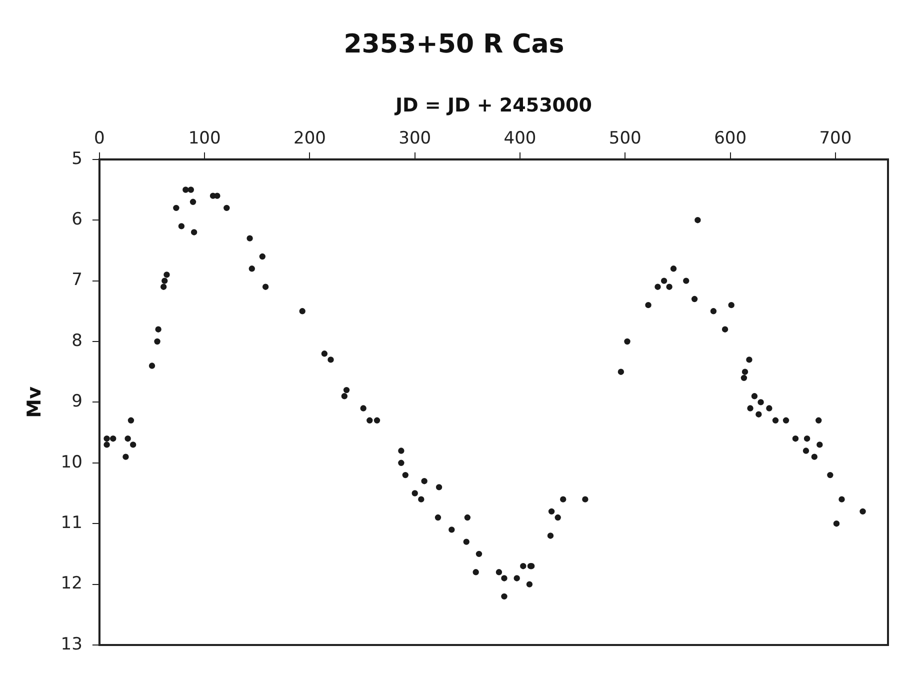 Image resolution: width=924 pixels, height=675 pixels. Describe the element at coordinates (71, 462) in the screenshot. I see `y-tick-label: 10` at that location.